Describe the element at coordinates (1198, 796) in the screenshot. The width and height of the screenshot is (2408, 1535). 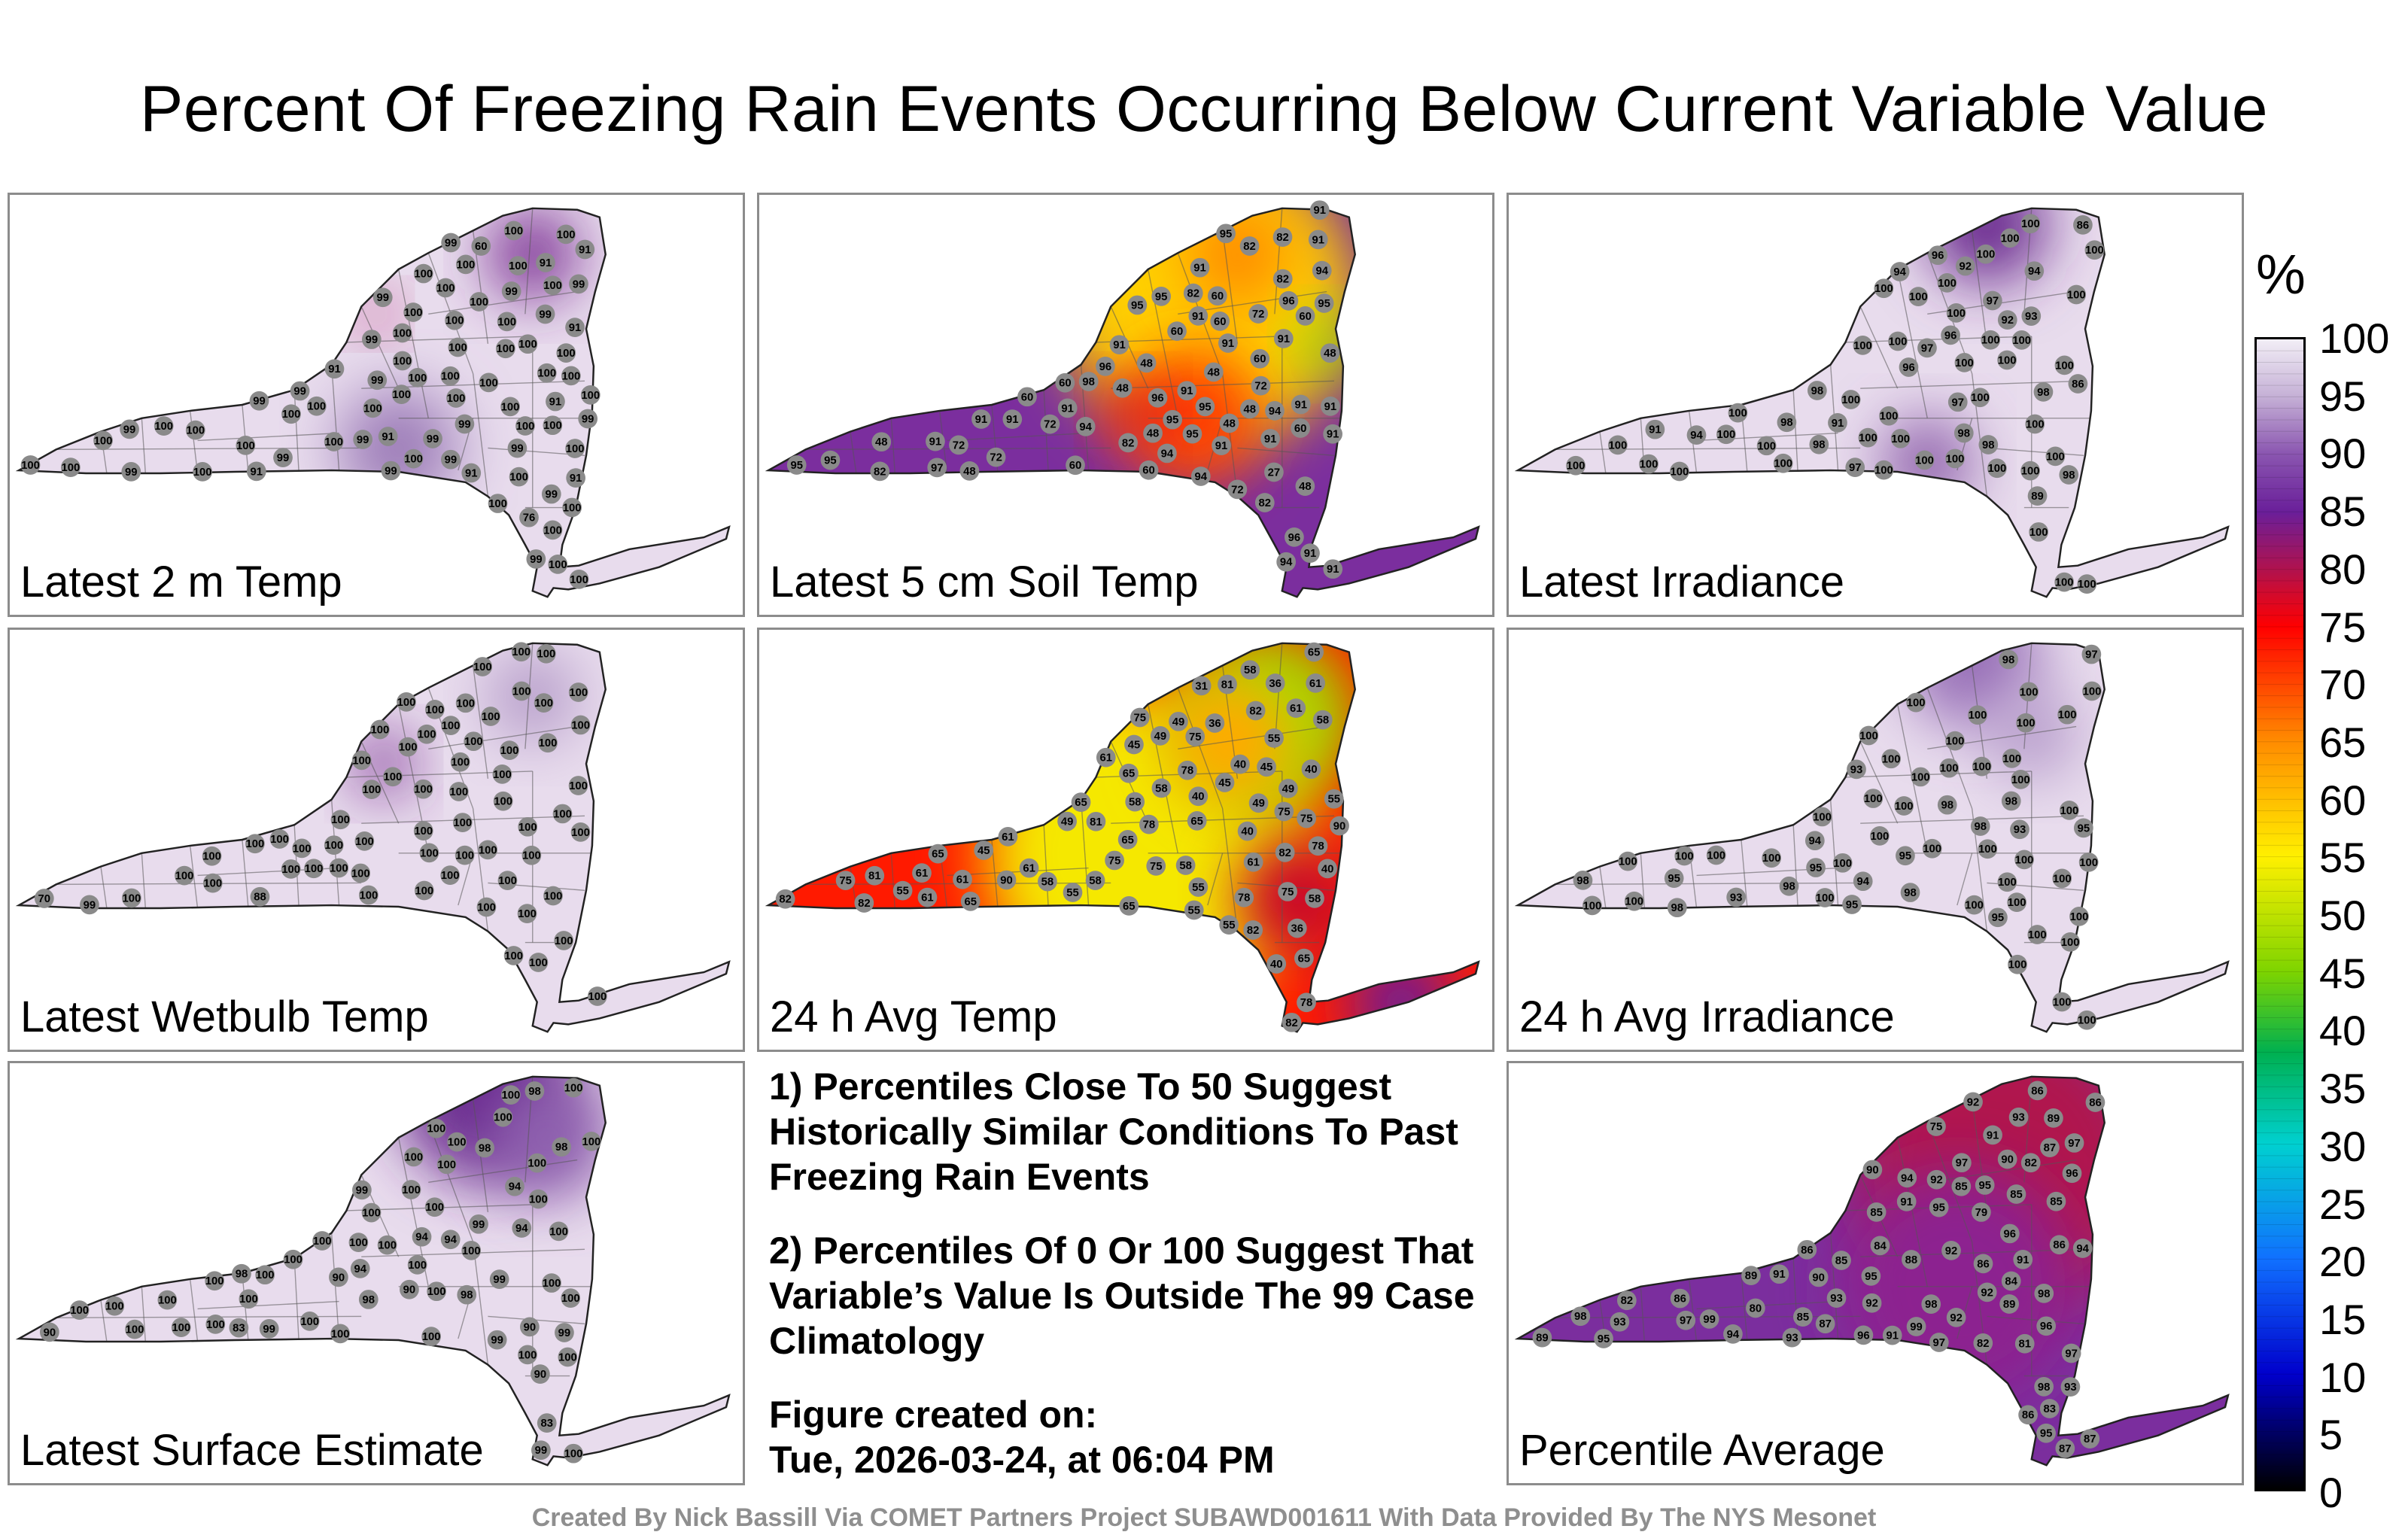
I see `station-marker: 40` at that location.